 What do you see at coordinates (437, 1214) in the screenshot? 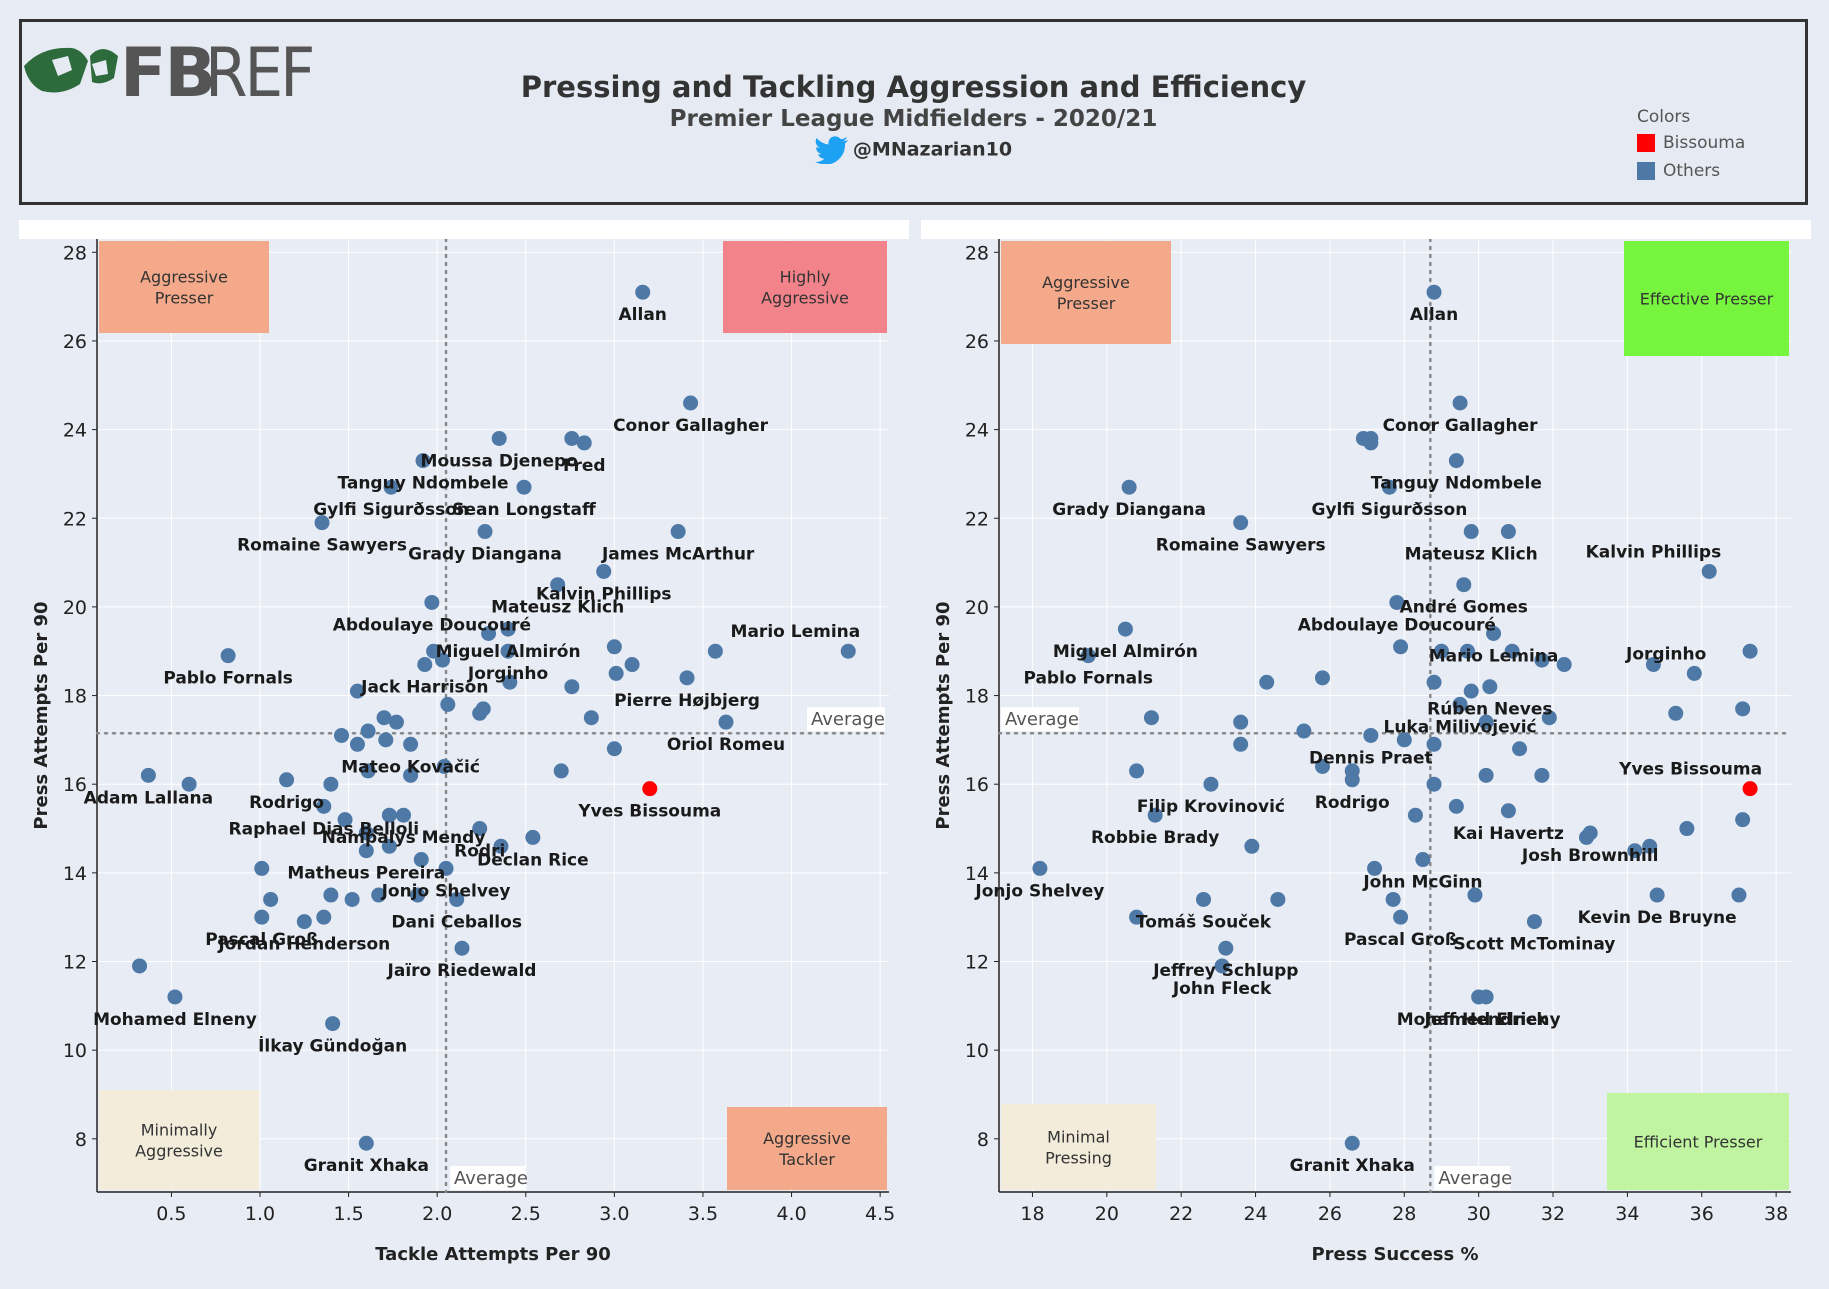
I see `x-tick-label: 2.0` at bounding box center [437, 1214].